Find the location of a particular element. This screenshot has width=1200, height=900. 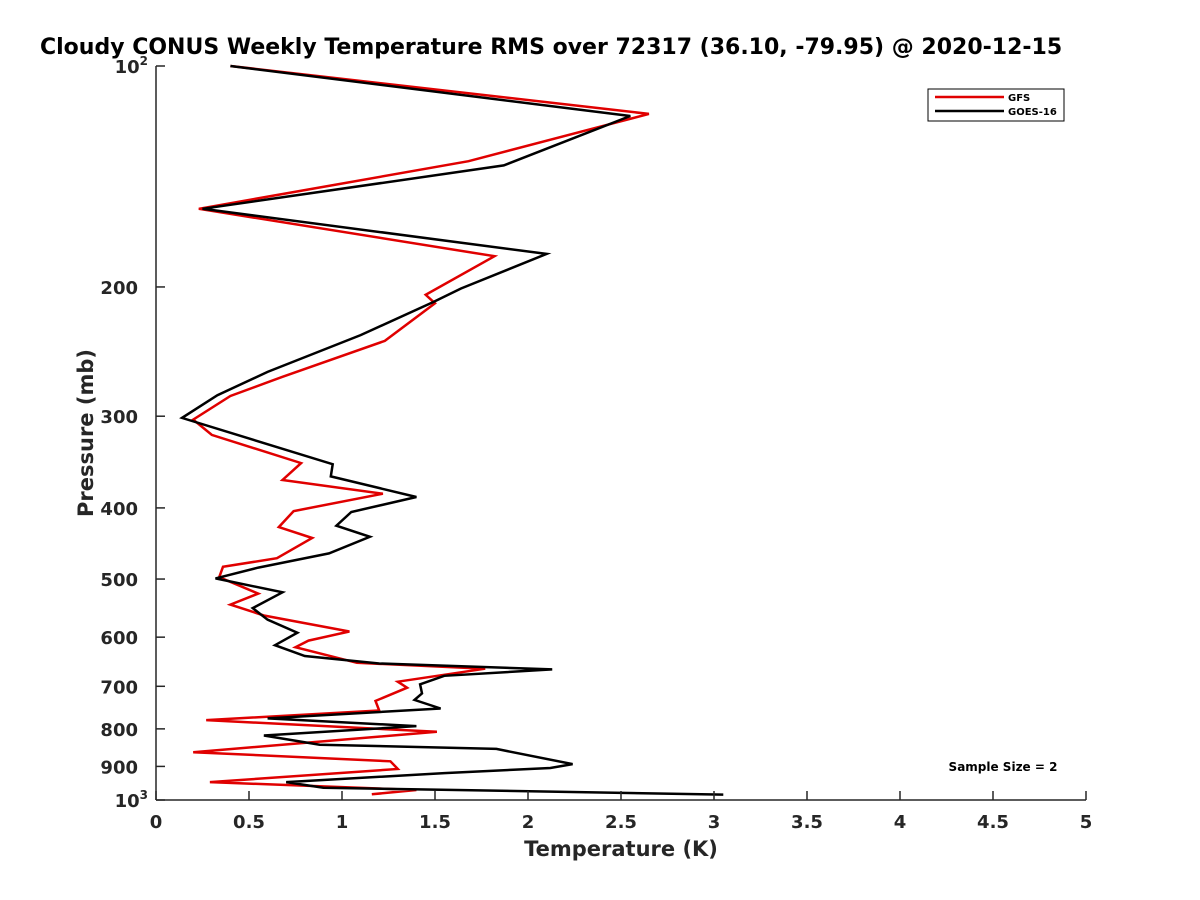

x-tick-label: 1.5 is located at coordinates (435, 822).